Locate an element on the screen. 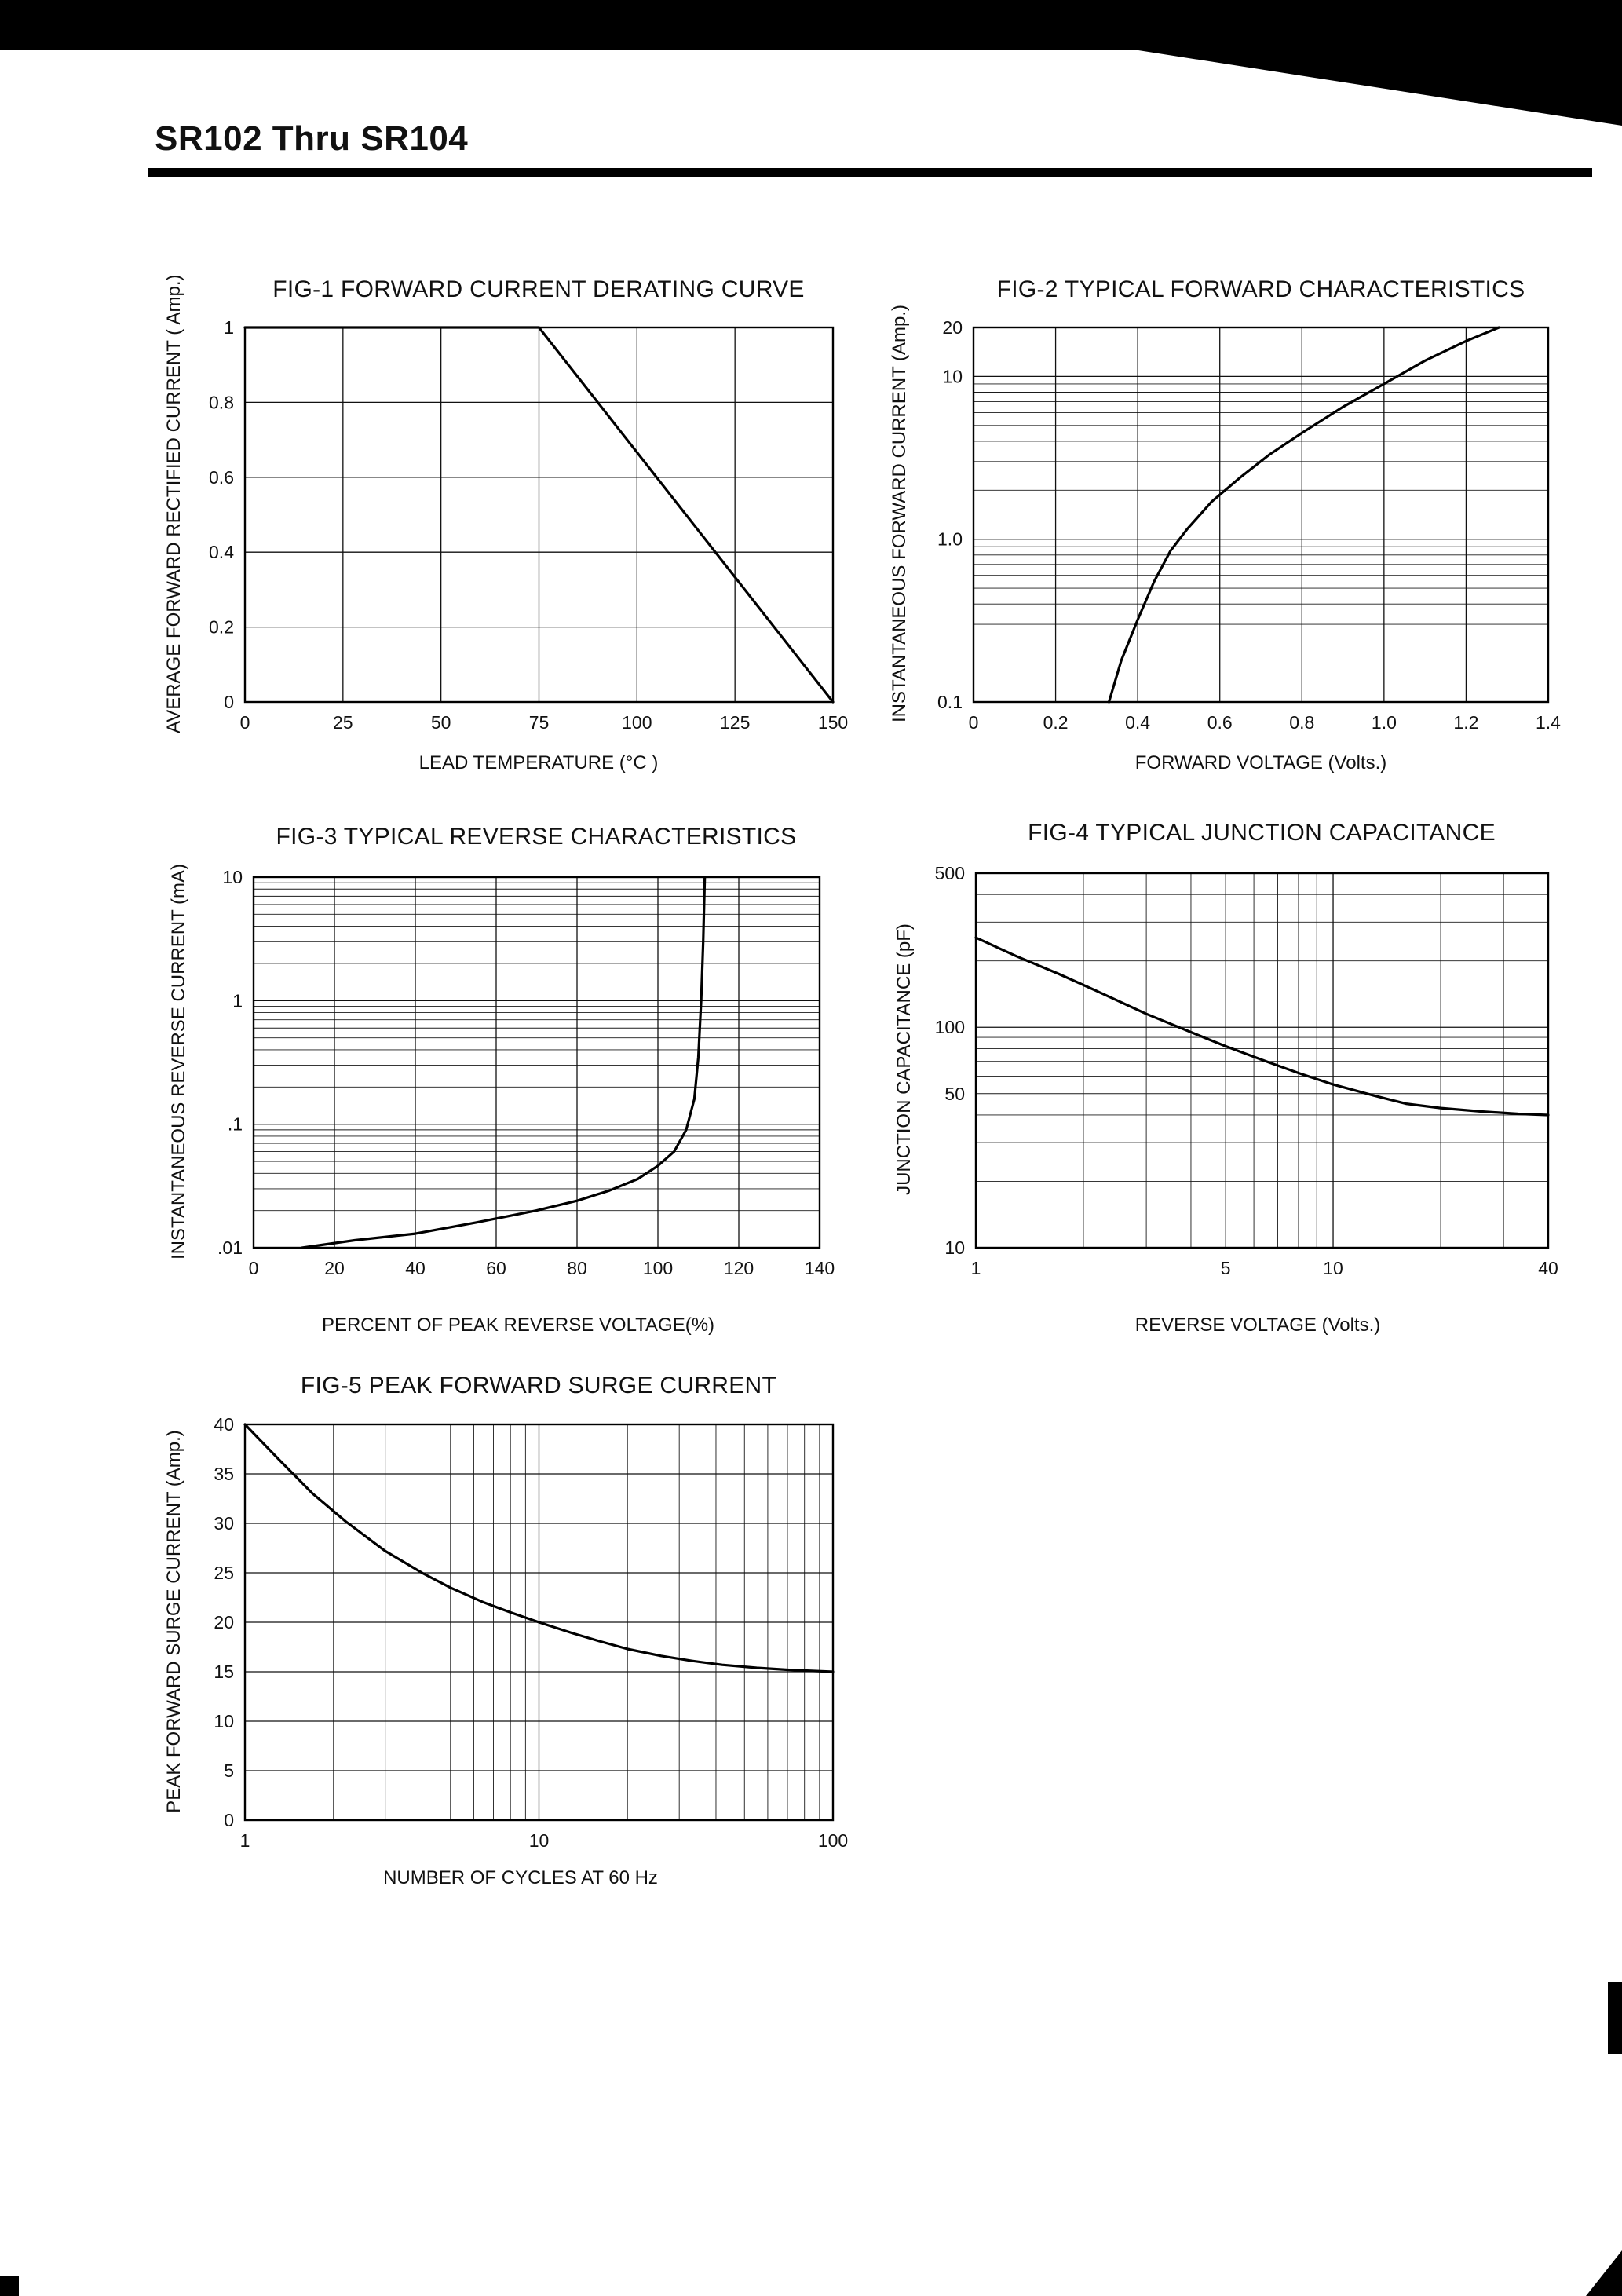 This screenshot has height=2296, width=1622. svg-text: 30 is located at coordinates (224, 1524).